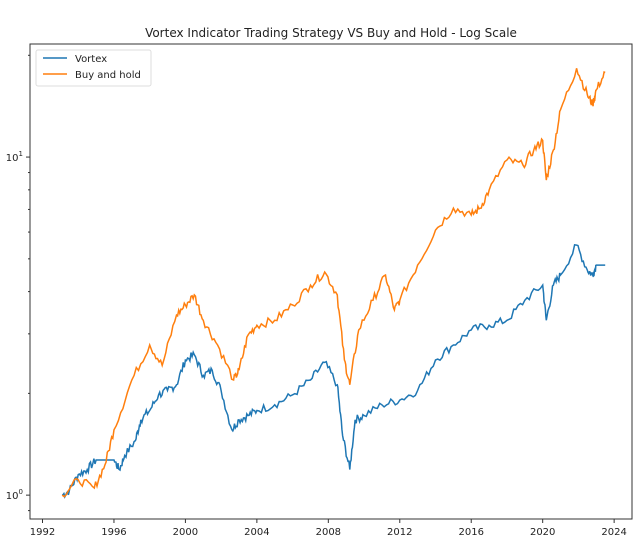 Image resolution: width=643 pixels, height=546 pixels. What do you see at coordinates (113, 532) in the screenshot?
I see `x-tick-label: 1996` at bounding box center [113, 532].